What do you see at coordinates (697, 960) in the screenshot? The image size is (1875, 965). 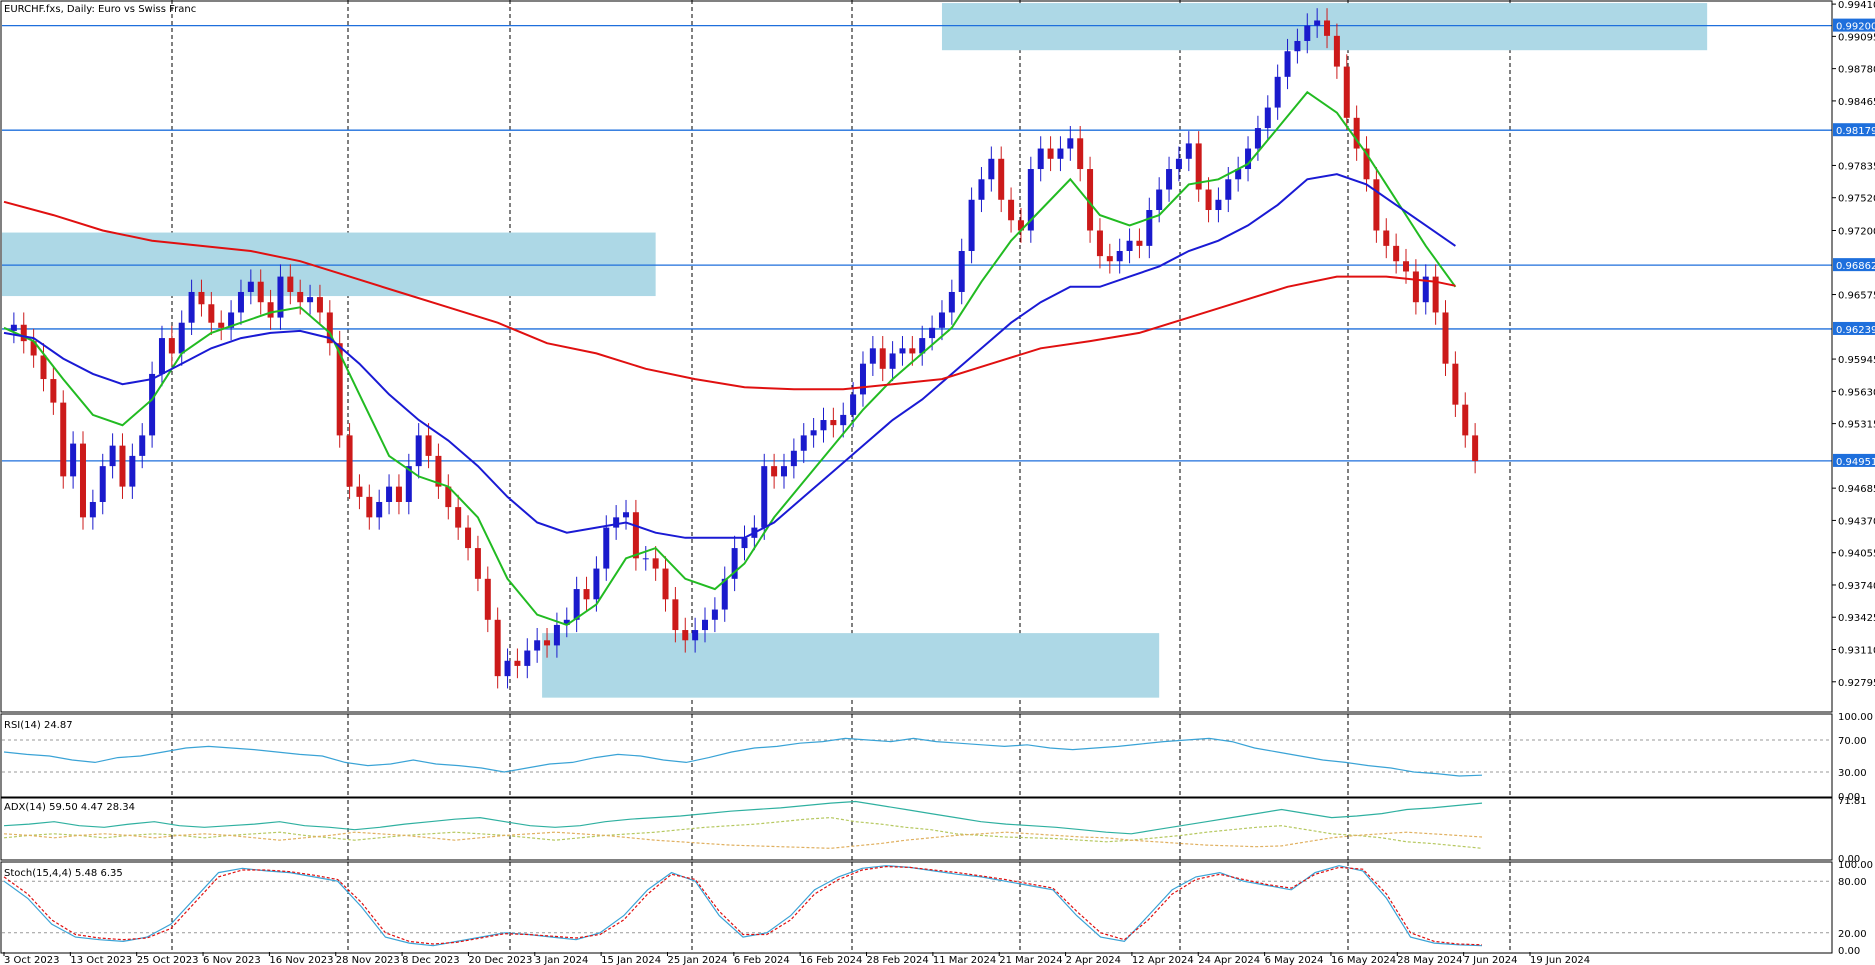 I see `time-tick-label: 25 Jan 2024` at bounding box center [697, 960].